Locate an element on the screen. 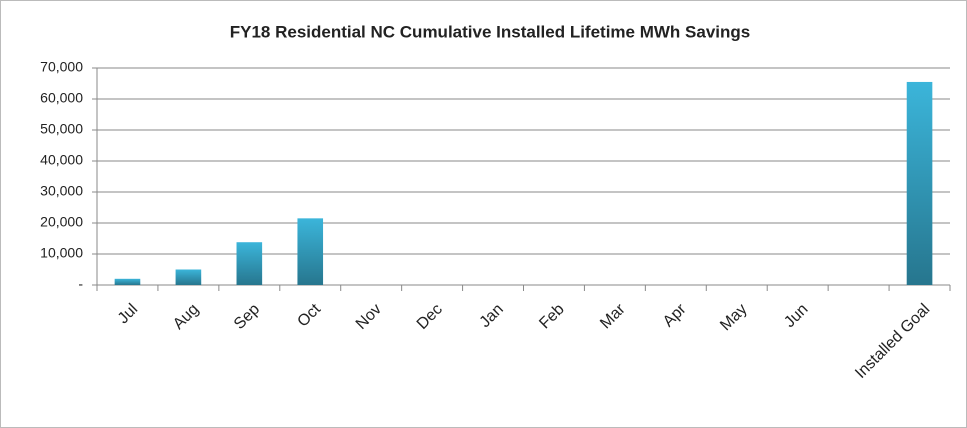 The image size is (967, 428). y-tick-label: 70,000 is located at coordinates (61, 67).